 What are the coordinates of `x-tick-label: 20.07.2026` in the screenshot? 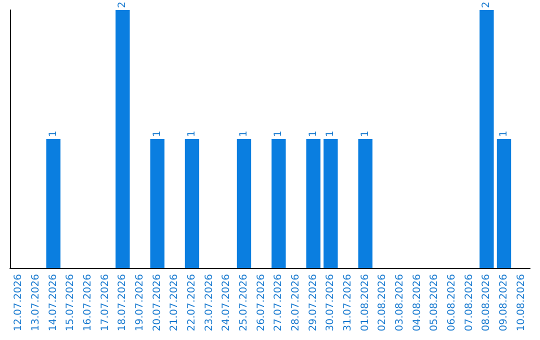 It's located at (157, 303).